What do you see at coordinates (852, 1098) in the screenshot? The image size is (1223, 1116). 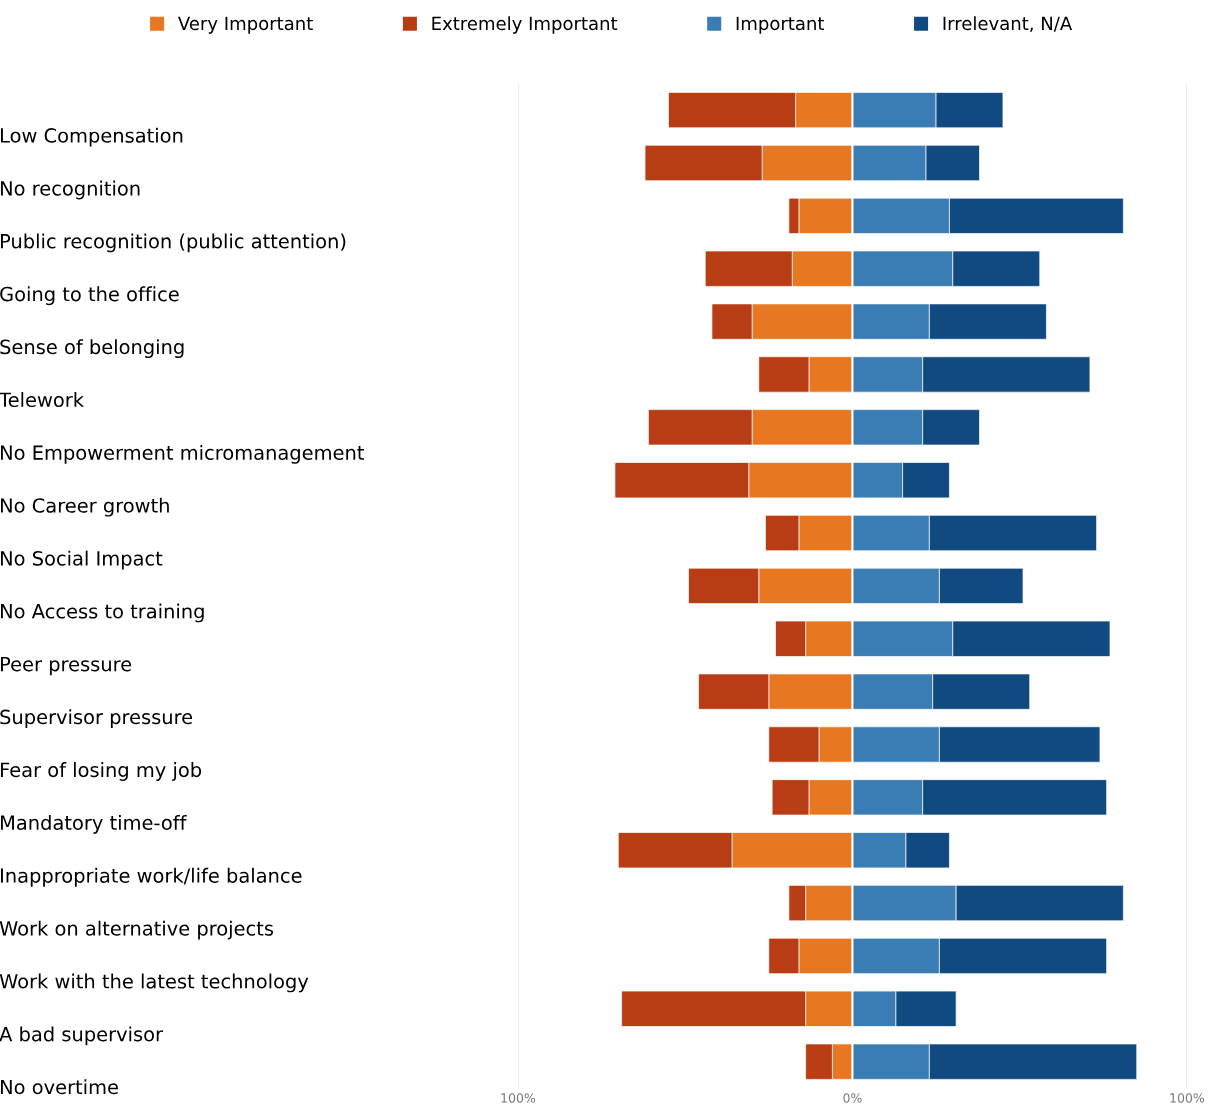 I see `x-tick-label: 0%` at bounding box center [852, 1098].